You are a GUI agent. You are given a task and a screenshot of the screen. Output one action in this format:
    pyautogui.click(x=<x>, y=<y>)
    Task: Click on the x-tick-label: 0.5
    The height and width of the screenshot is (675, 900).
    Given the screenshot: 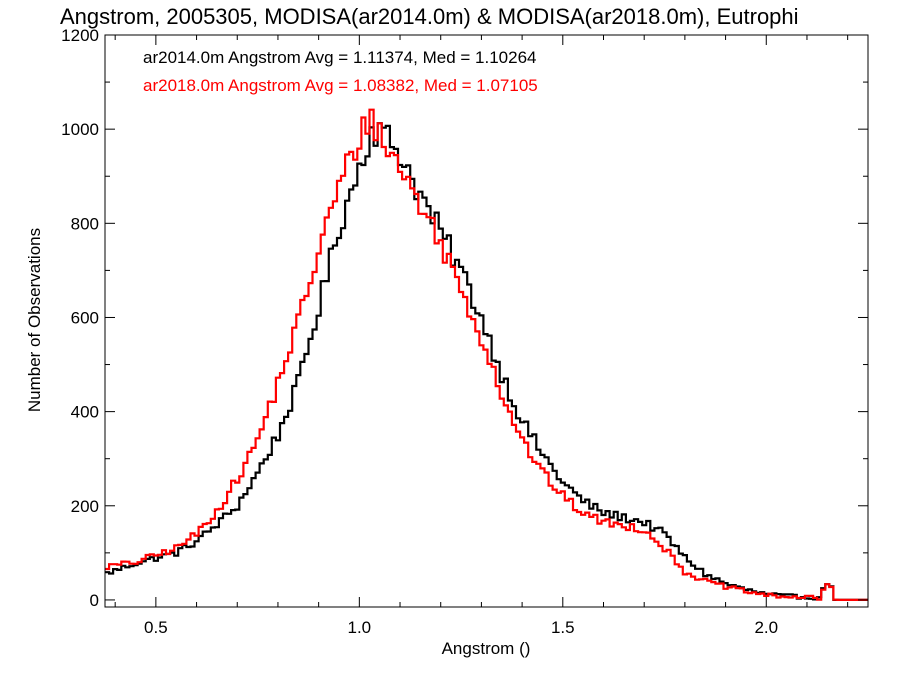 What is the action you would take?
    pyautogui.click(x=156, y=627)
    